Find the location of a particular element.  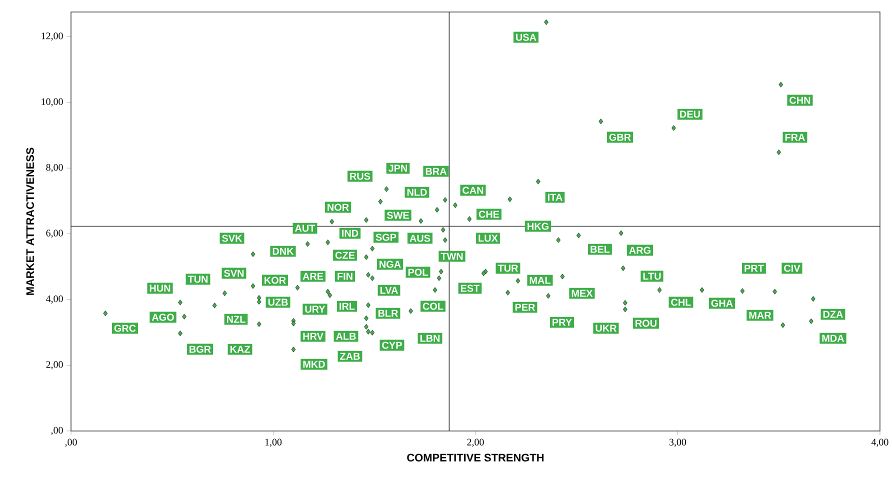

y-tick-label: 10,00 is located at coordinates (52, 102).